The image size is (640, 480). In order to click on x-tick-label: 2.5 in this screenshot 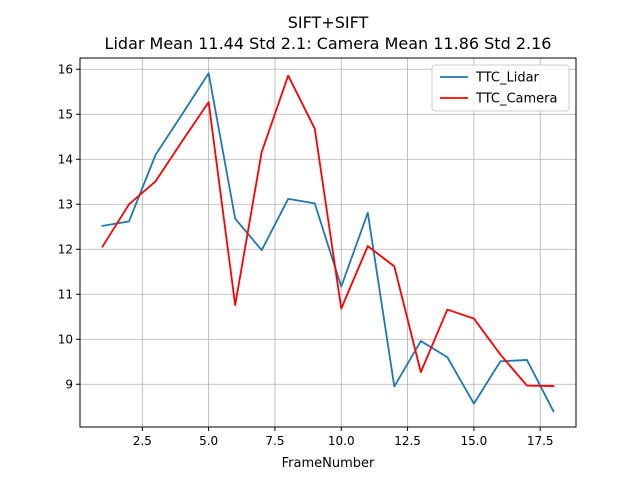, I will do `click(142, 441)`.